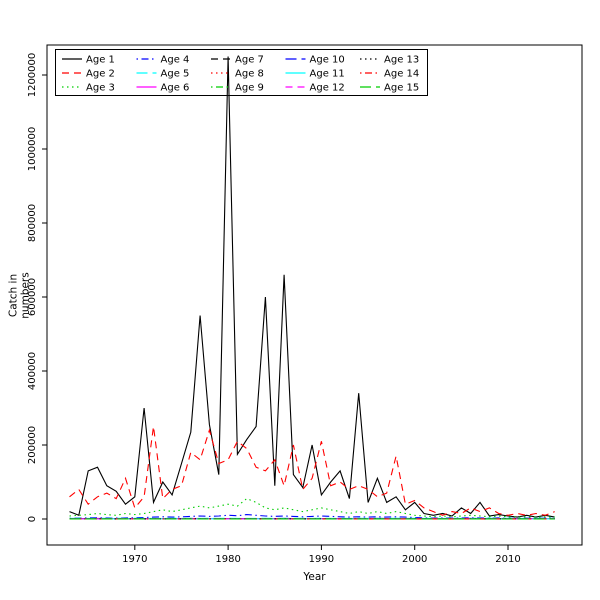  I want to click on legend-label: Age 3, so click(100, 88).